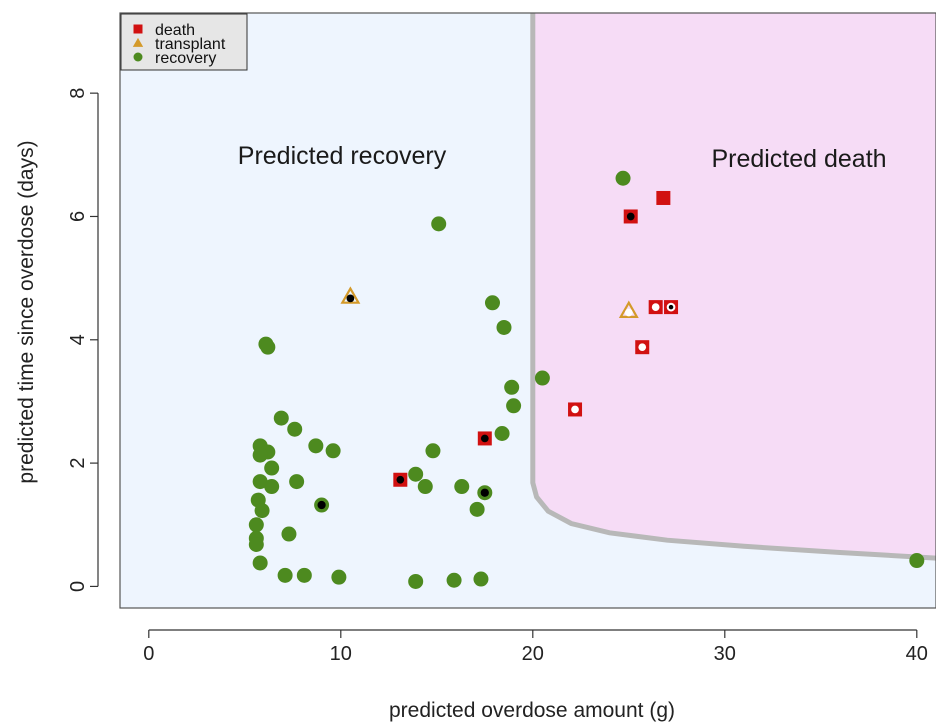 Image resolution: width=936 pixels, height=723 pixels. I want to click on legend-marker-recovery, so click(138, 57).